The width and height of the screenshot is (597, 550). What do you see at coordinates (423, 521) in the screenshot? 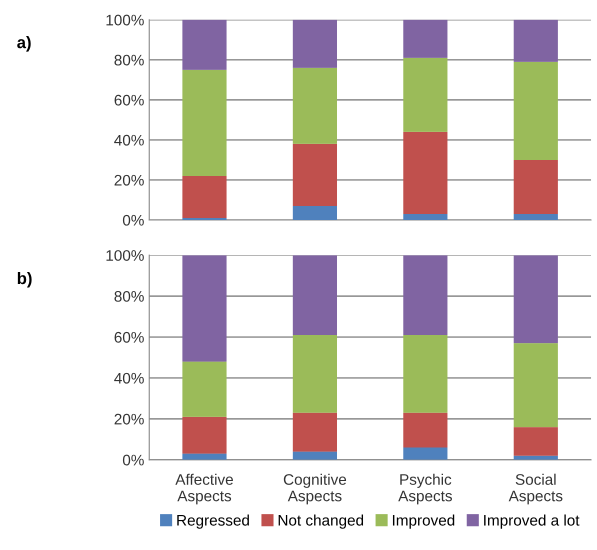
I see `legend-label: Improved` at bounding box center [423, 521].